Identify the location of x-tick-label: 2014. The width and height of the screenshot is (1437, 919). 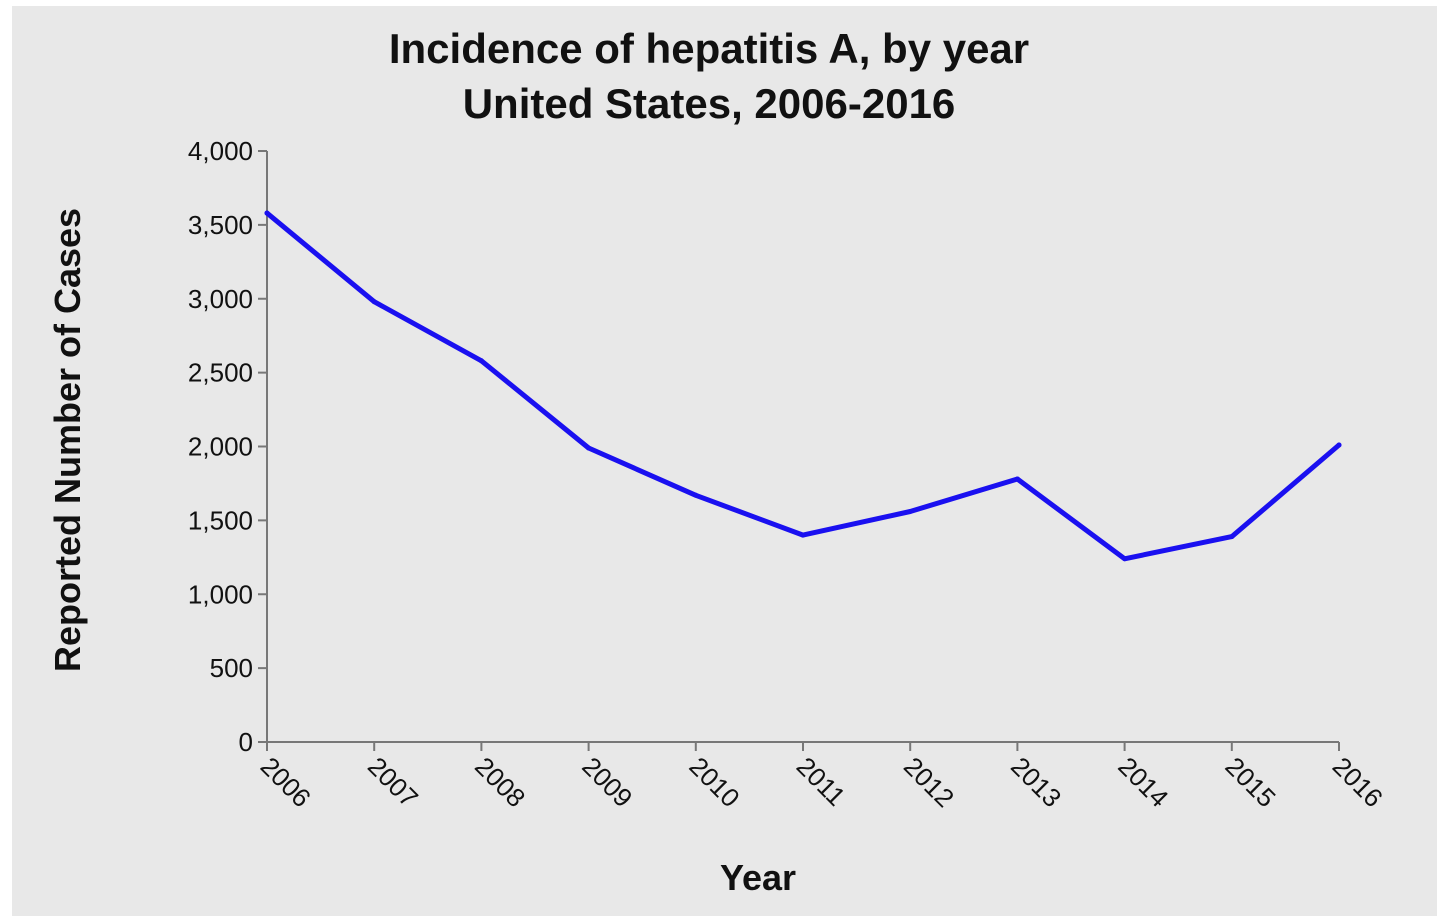
(1143, 782).